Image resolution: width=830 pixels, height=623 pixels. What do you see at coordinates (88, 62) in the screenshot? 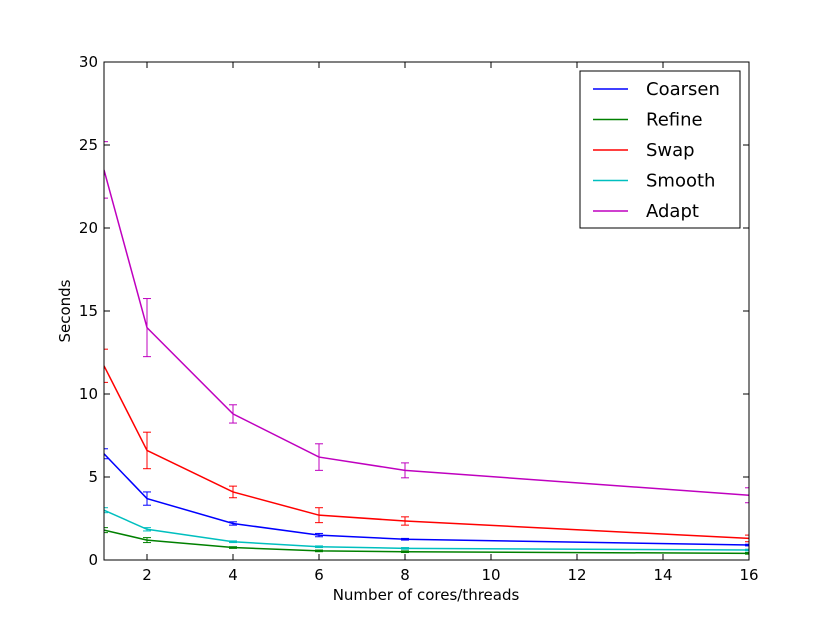
I see `y-tick-label: 30` at bounding box center [88, 62].